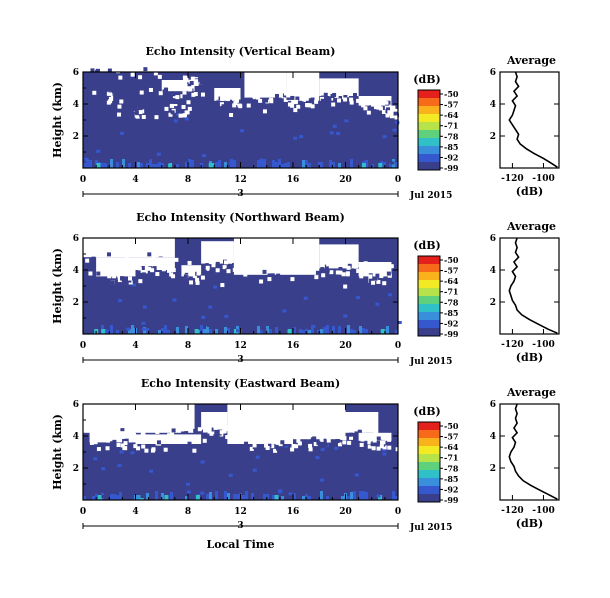 The width and height of the screenshot is (610, 598). What do you see at coordinates (451, 426) in the screenshot?
I see `colorbar-label: -50` at bounding box center [451, 426].